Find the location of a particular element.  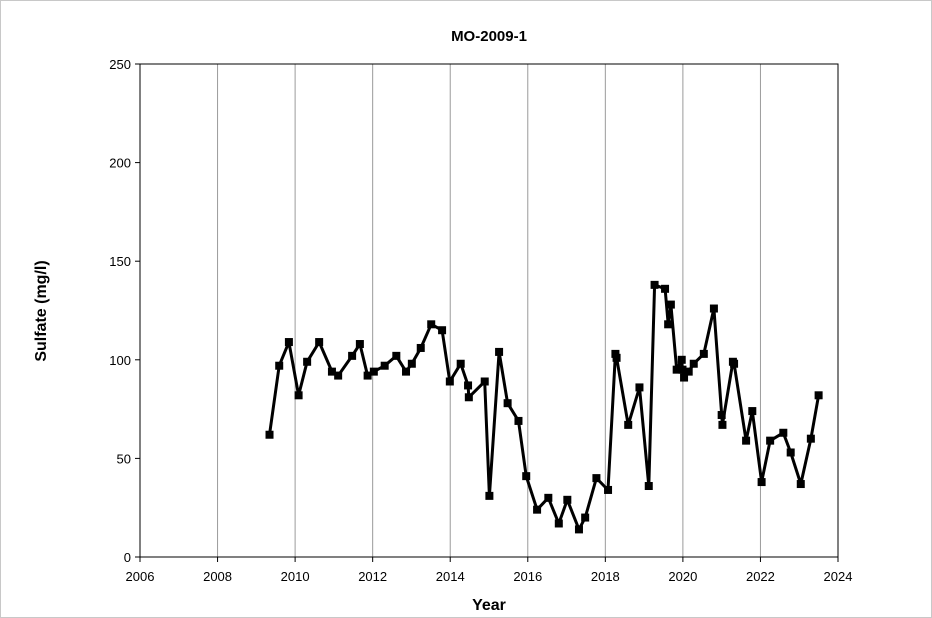

y-tick-label: 250 is located at coordinates (120, 64).